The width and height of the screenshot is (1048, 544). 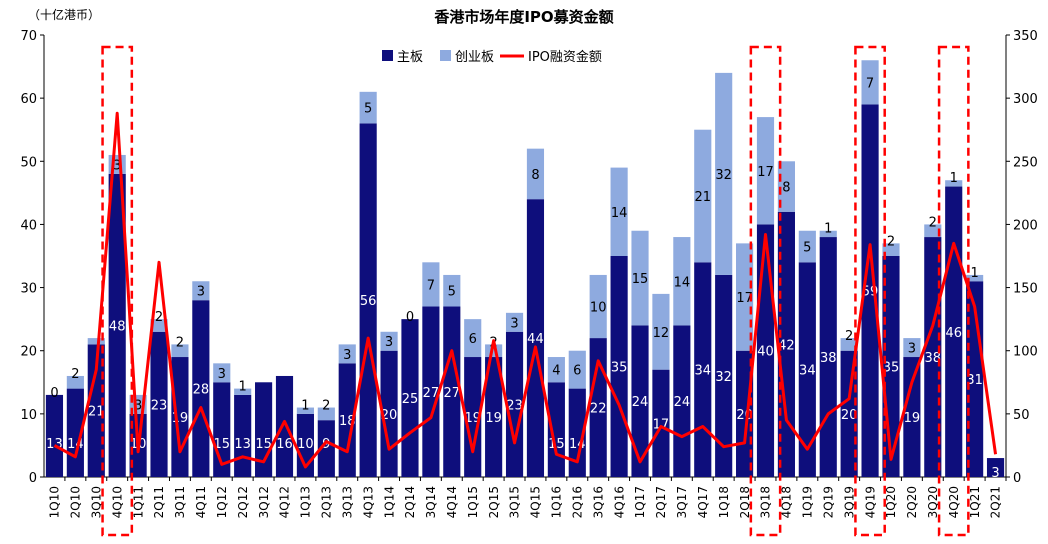 I want to click on x-tick-label: 2Q17, so click(x=661, y=502).